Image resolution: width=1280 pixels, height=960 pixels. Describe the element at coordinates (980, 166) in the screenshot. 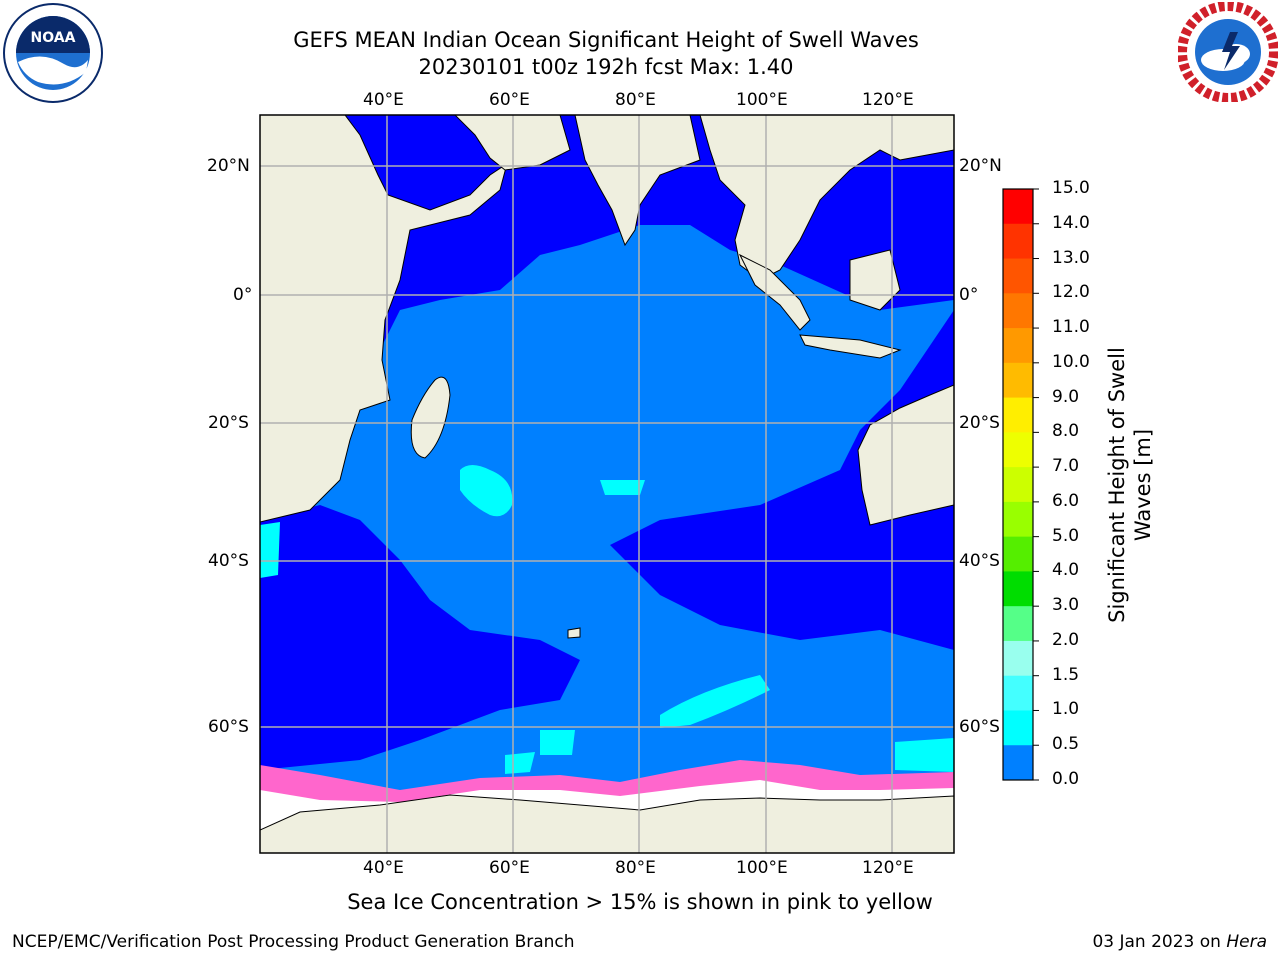

I see `lat-tick-right-20n: 20°N` at that location.